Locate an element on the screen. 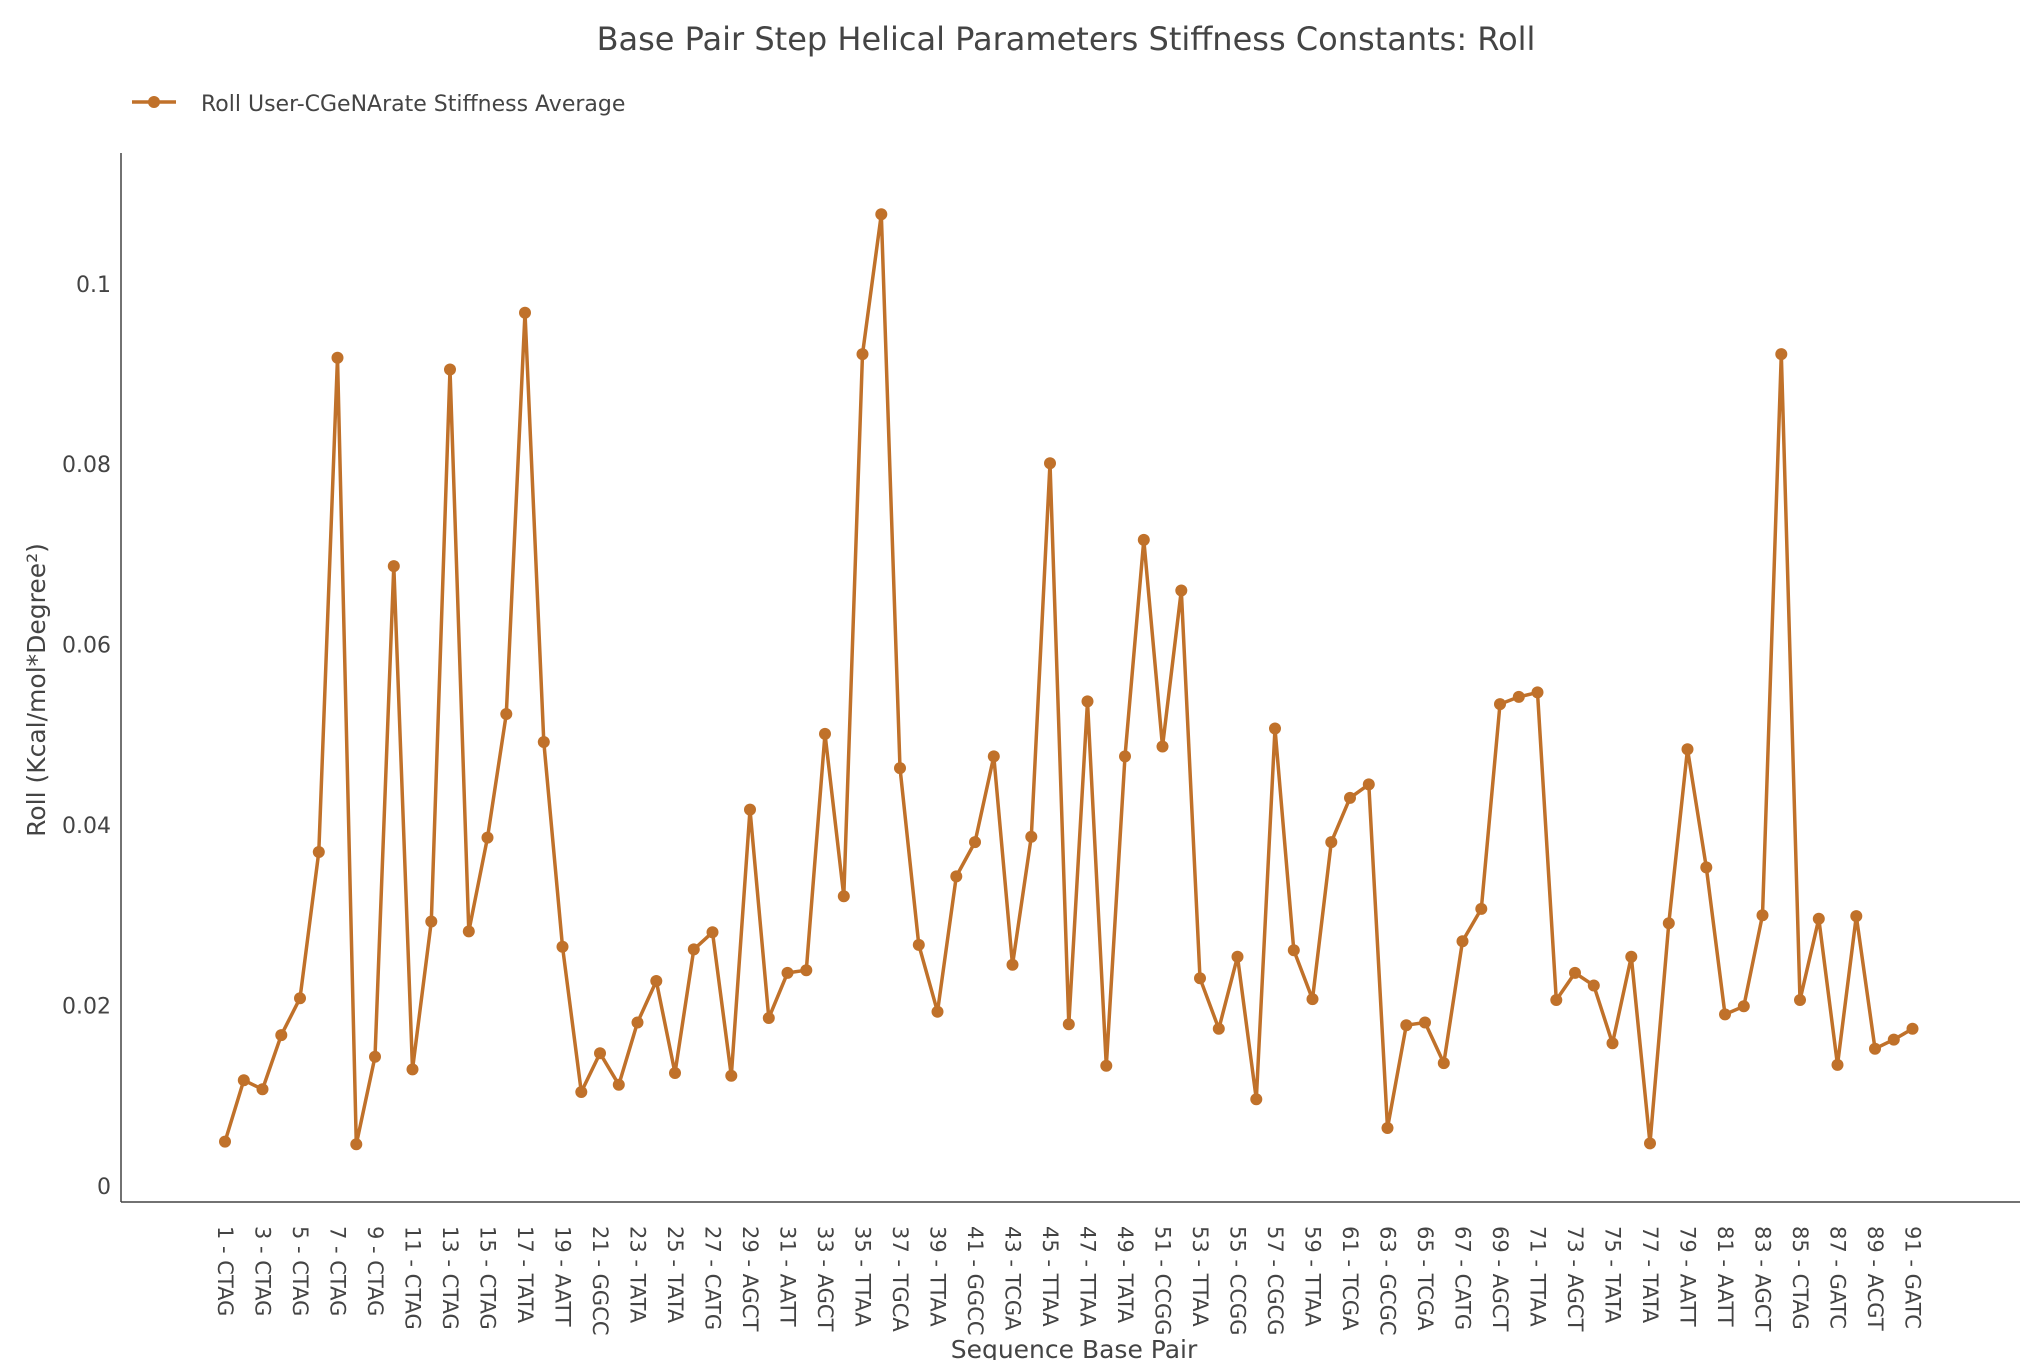 This screenshot has width=2038, height=1360. x-tick-label: 43 - TCGA is located at coordinates (1013, 1278).